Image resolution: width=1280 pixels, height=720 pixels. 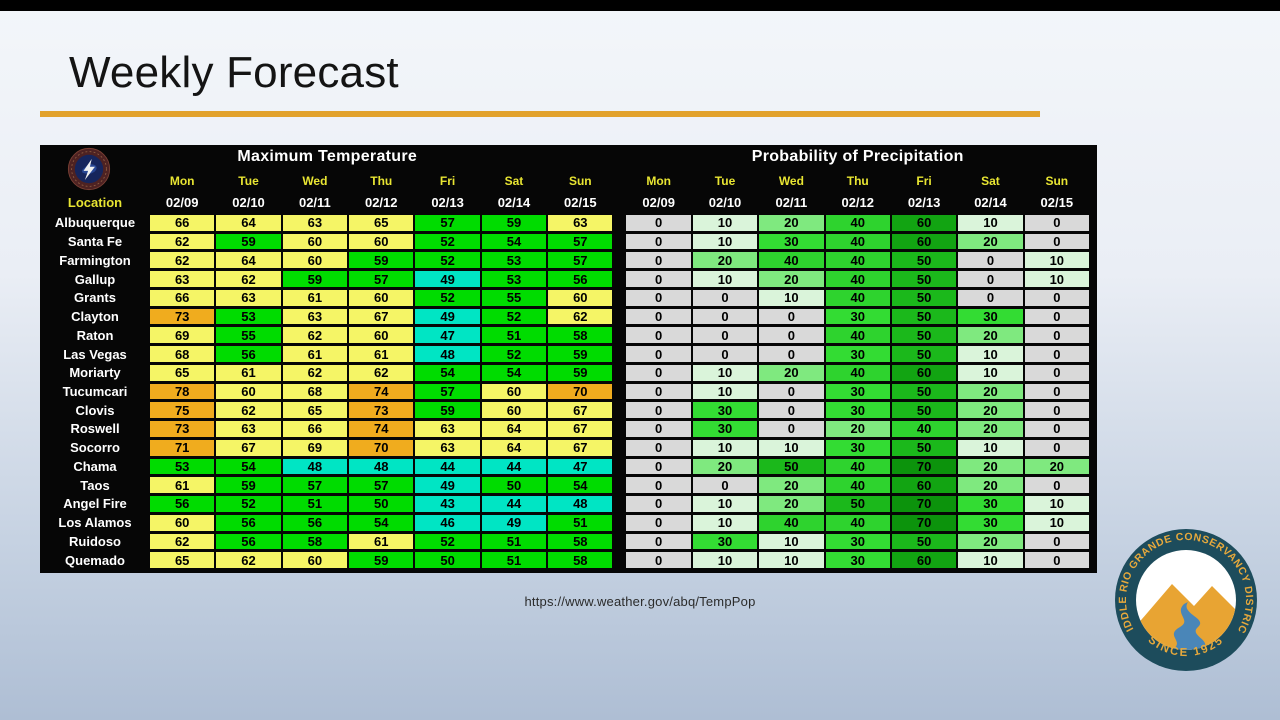 I want to click on temp-cell: 57, so click(x=447, y=223).